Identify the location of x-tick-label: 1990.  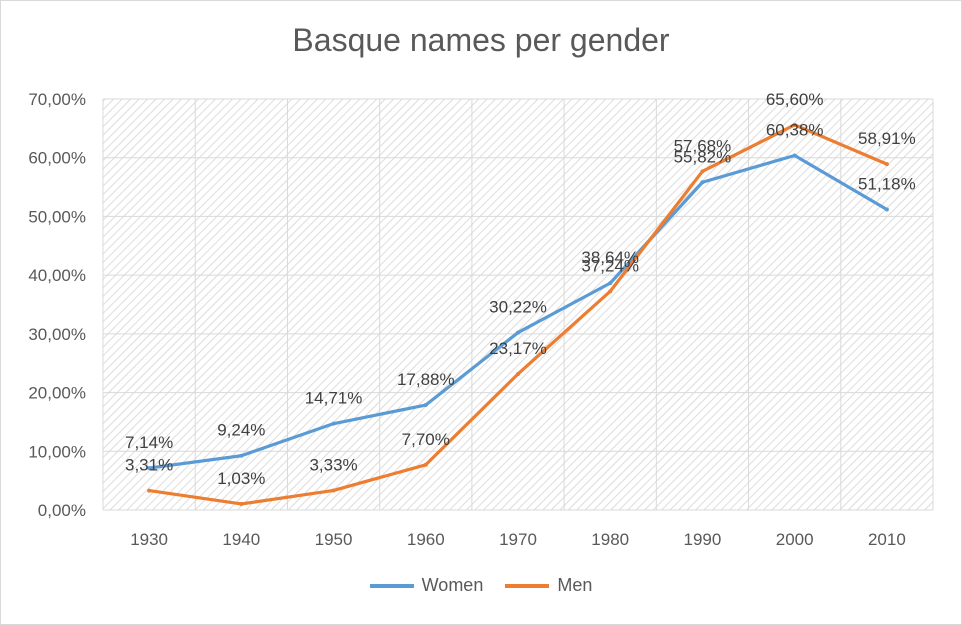
(703, 539).